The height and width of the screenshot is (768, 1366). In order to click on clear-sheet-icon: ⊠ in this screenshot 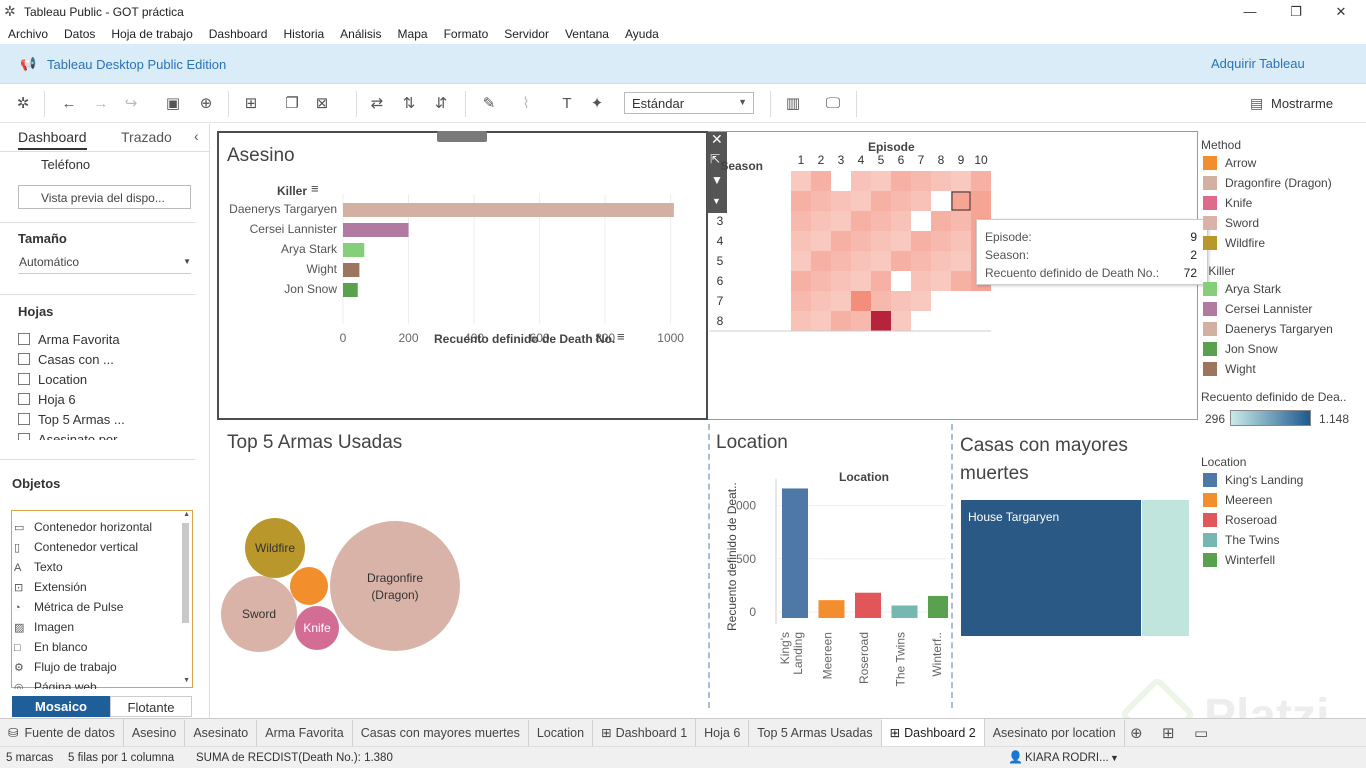, I will do `click(322, 103)`.